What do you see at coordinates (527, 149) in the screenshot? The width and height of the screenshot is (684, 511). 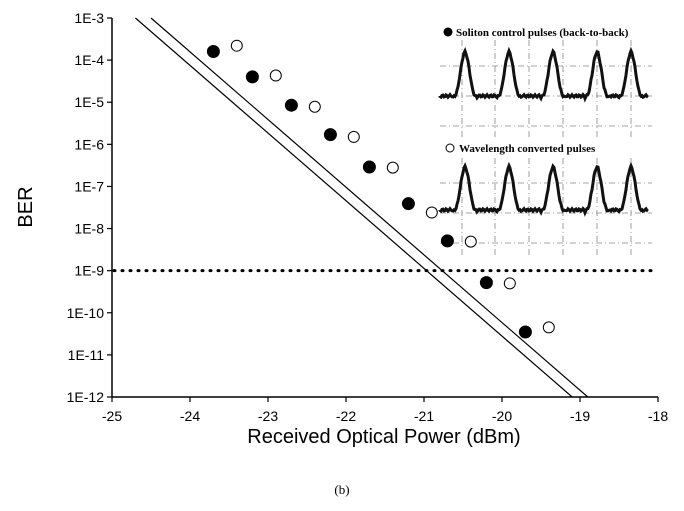 I see `legend-label-converted: Wavelength converted pulses` at bounding box center [527, 149].